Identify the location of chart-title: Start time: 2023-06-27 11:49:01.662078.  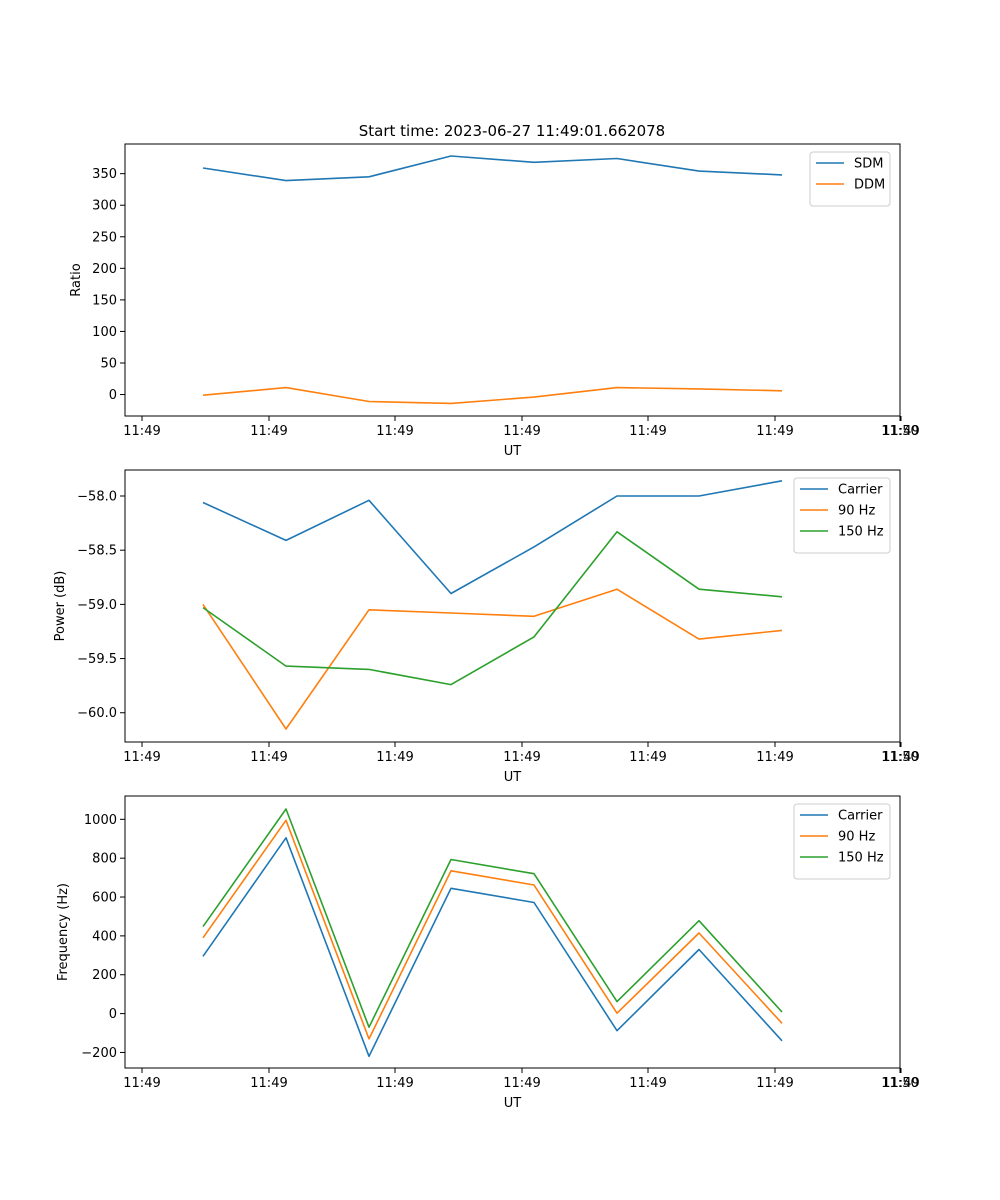
(512, 131).